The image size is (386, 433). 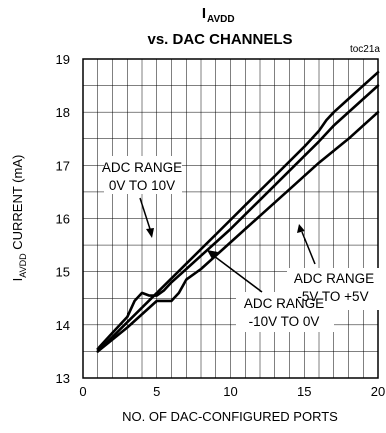 What do you see at coordinates (63, 325) in the screenshot?
I see `y-tick-label: 14` at bounding box center [63, 325].